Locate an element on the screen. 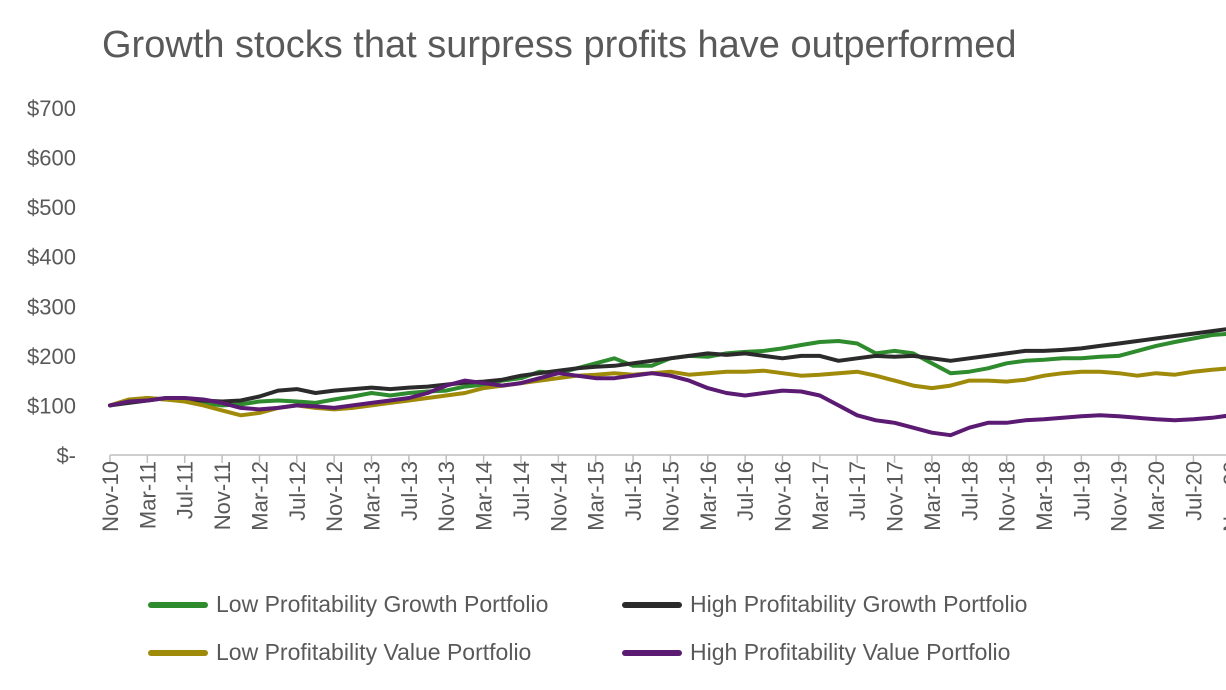 The height and width of the screenshot is (690, 1226). x-tick-label: Jul-13 is located at coordinates (409, 491).